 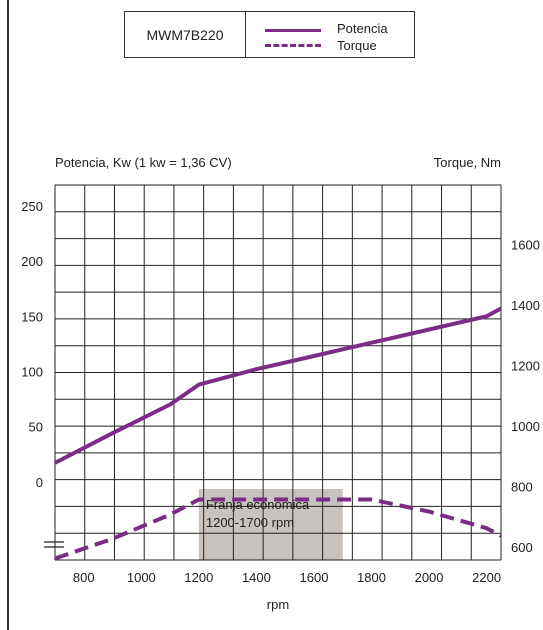 What do you see at coordinates (269, 34) in the screenshot?
I see `legend-box: MWM7B220 Potencia Torque` at bounding box center [269, 34].